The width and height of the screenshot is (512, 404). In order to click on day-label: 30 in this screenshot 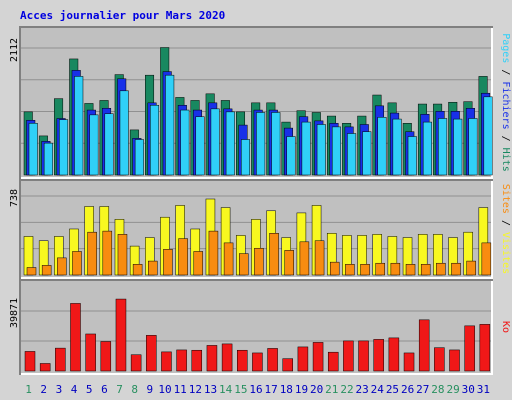, I will do `click(468, 389)`.